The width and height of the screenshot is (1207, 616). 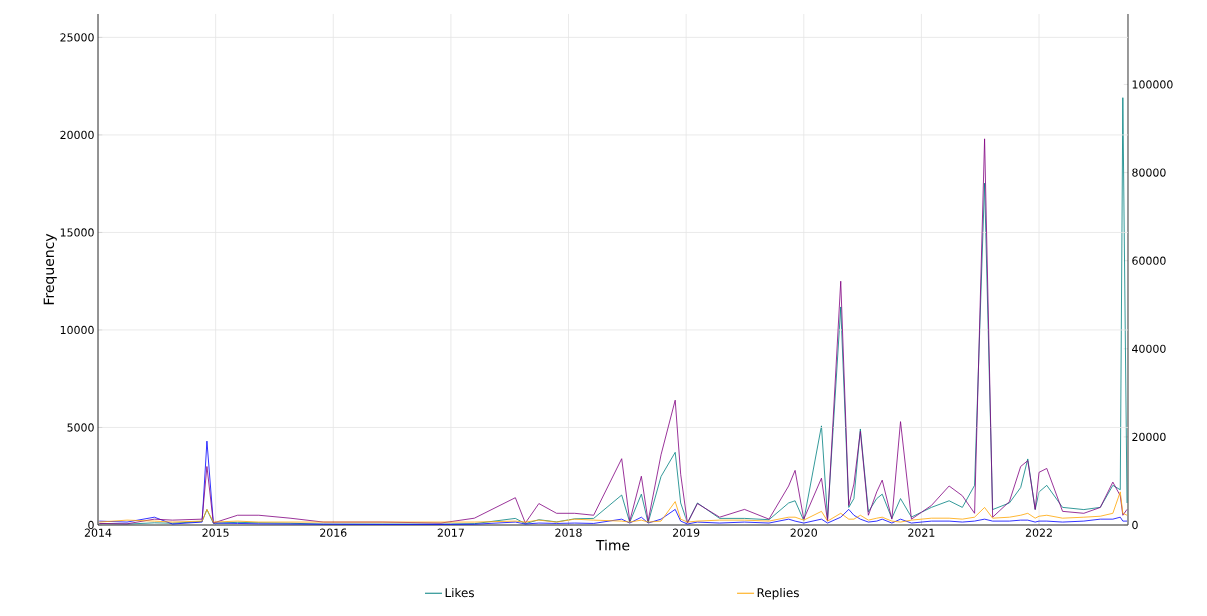 I want to click on x-tick-label: 2014, so click(x=98, y=532).